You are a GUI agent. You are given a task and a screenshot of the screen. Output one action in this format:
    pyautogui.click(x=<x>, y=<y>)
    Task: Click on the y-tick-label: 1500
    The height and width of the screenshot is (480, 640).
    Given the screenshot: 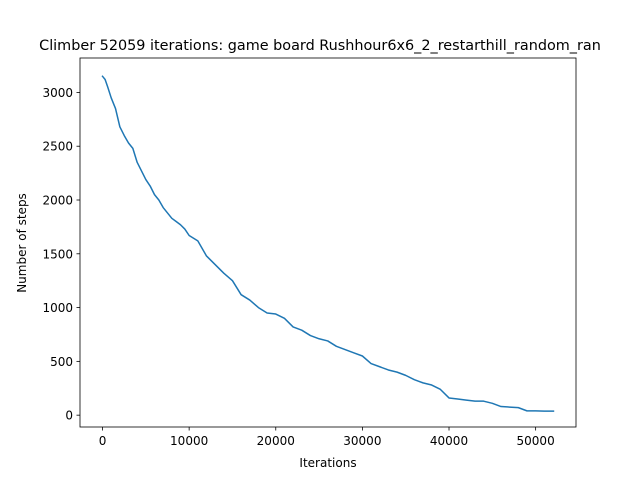 What is the action you would take?
    pyautogui.click(x=57, y=254)
    